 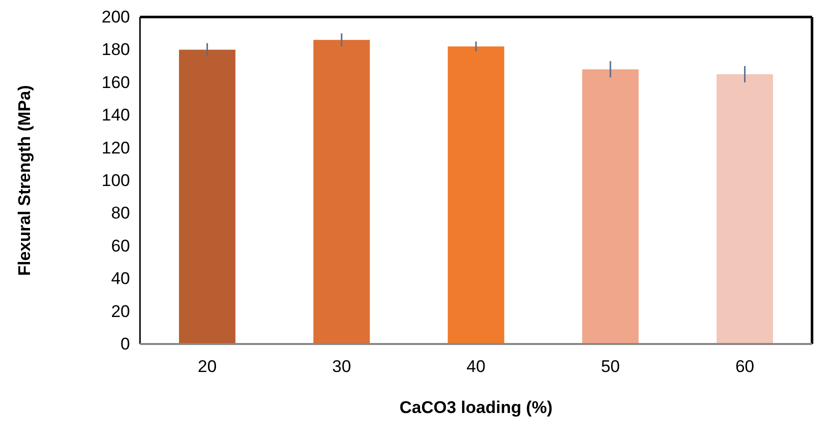 I want to click on y-tick-label: 160, so click(x=116, y=82).